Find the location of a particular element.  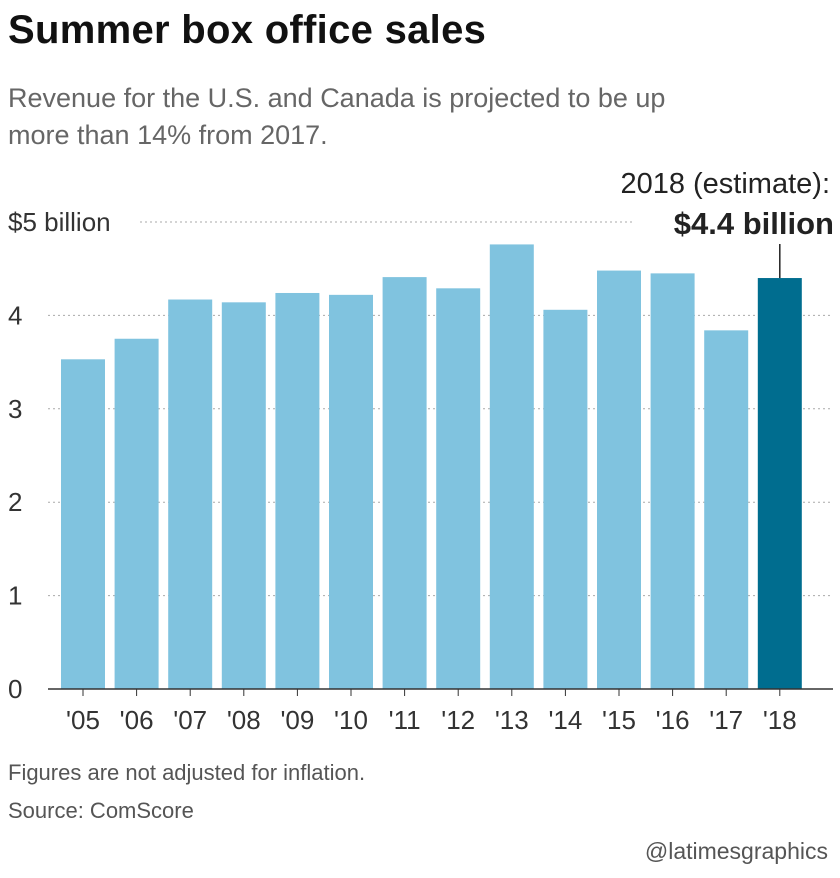

x-tick-label: '07 is located at coordinates (190, 720).